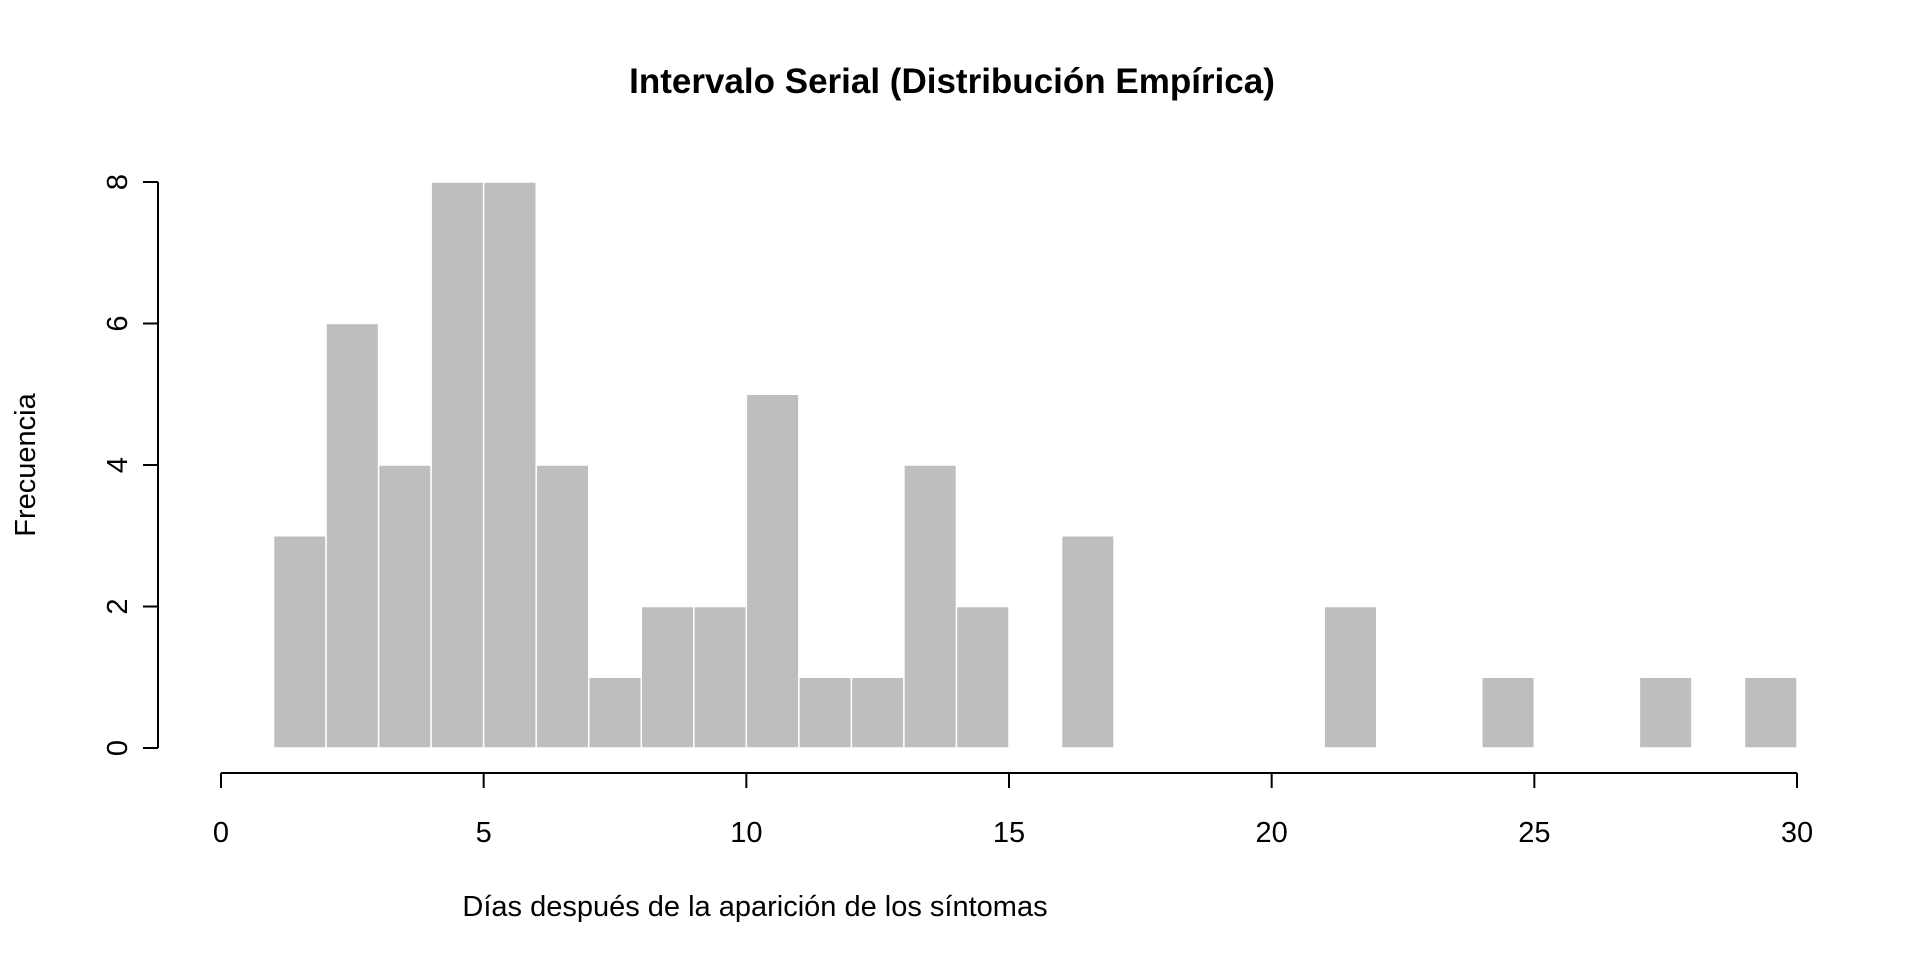  Describe the element at coordinates (746, 833) in the screenshot. I see `x-tick-label: 10` at that location.